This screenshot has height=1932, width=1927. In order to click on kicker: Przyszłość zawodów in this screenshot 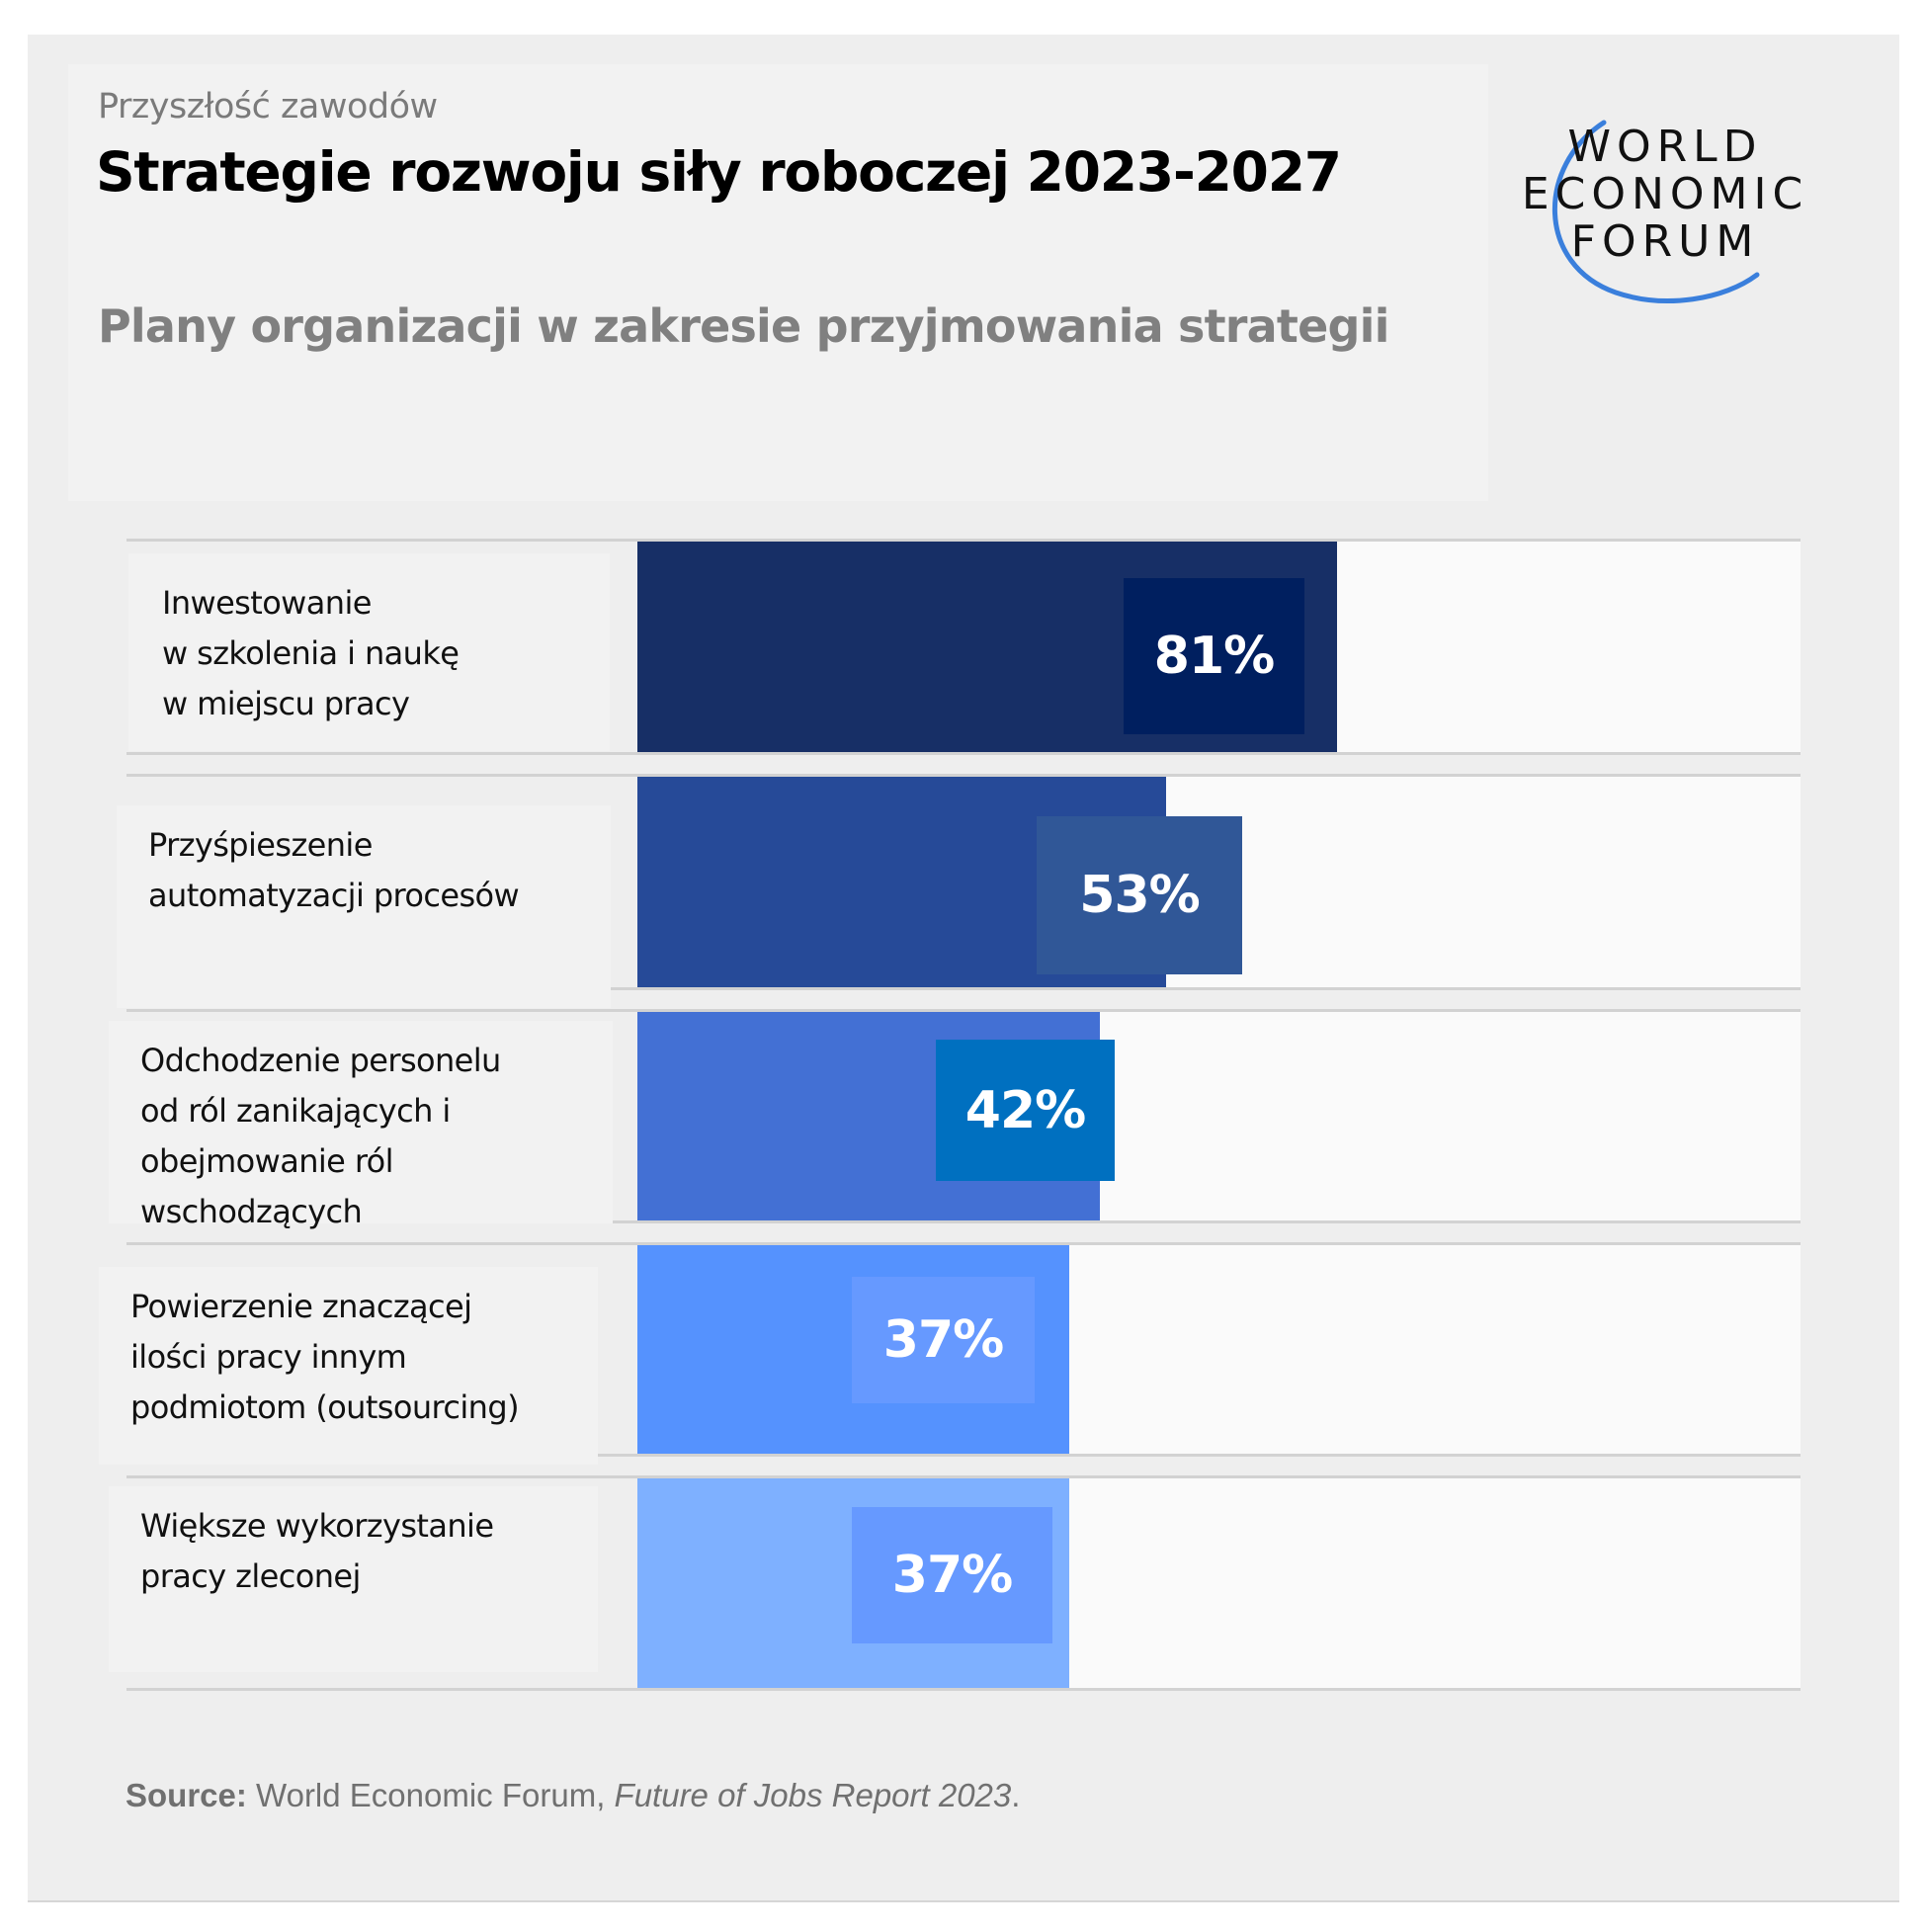, I will do `click(268, 106)`.